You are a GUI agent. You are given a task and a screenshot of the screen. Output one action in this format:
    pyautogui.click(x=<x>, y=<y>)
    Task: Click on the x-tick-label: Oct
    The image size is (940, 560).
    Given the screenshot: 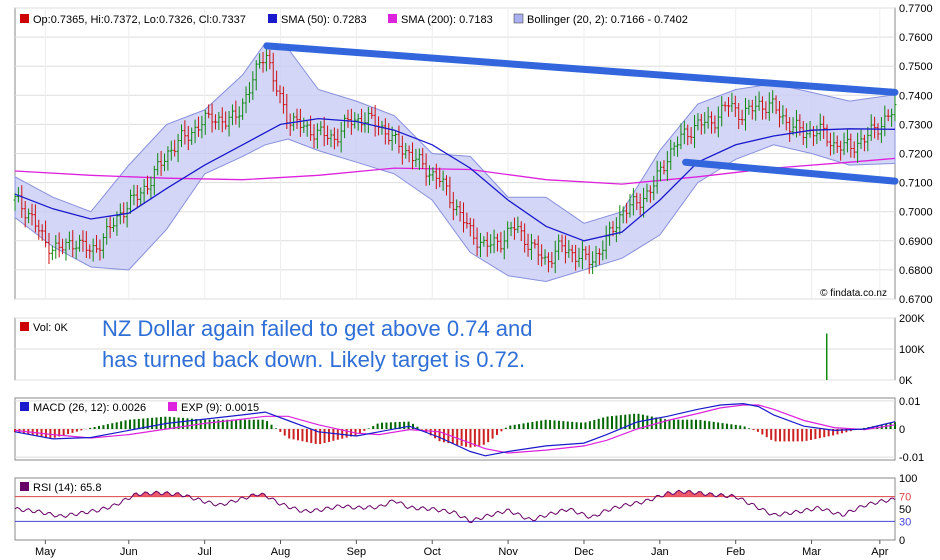 What is the action you would take?
    pyautogui.click(x=432, y=552)
    